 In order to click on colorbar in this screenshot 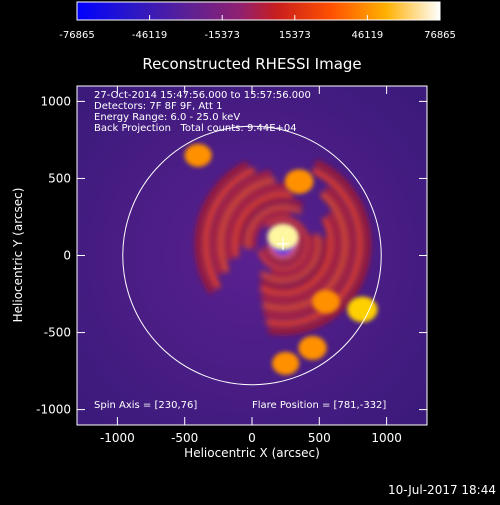, I will do `click(258, 11)`.